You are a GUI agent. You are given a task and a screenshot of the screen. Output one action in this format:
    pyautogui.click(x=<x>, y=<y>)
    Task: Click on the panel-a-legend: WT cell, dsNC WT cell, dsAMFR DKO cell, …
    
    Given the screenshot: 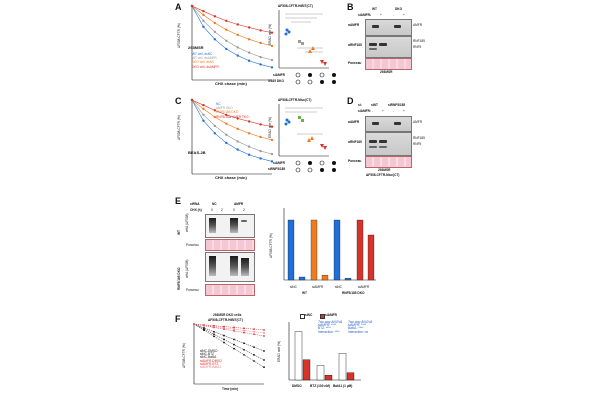 What is the action you would take?
    pyautogui.click(x=205, y=60)
    